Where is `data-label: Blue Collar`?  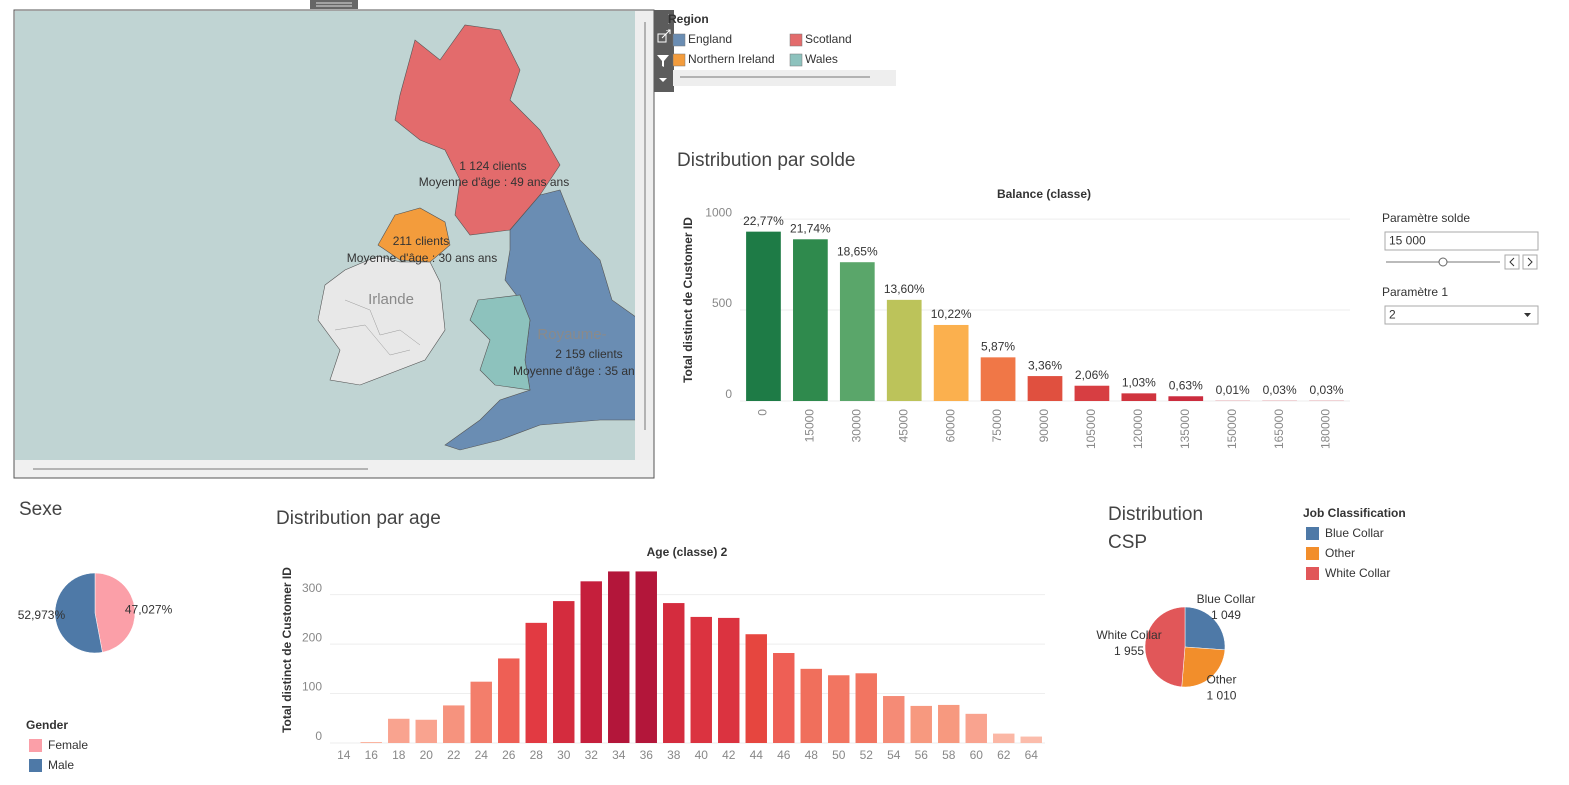 data-label: Blue Collar is located at coordinates (1226, 599).